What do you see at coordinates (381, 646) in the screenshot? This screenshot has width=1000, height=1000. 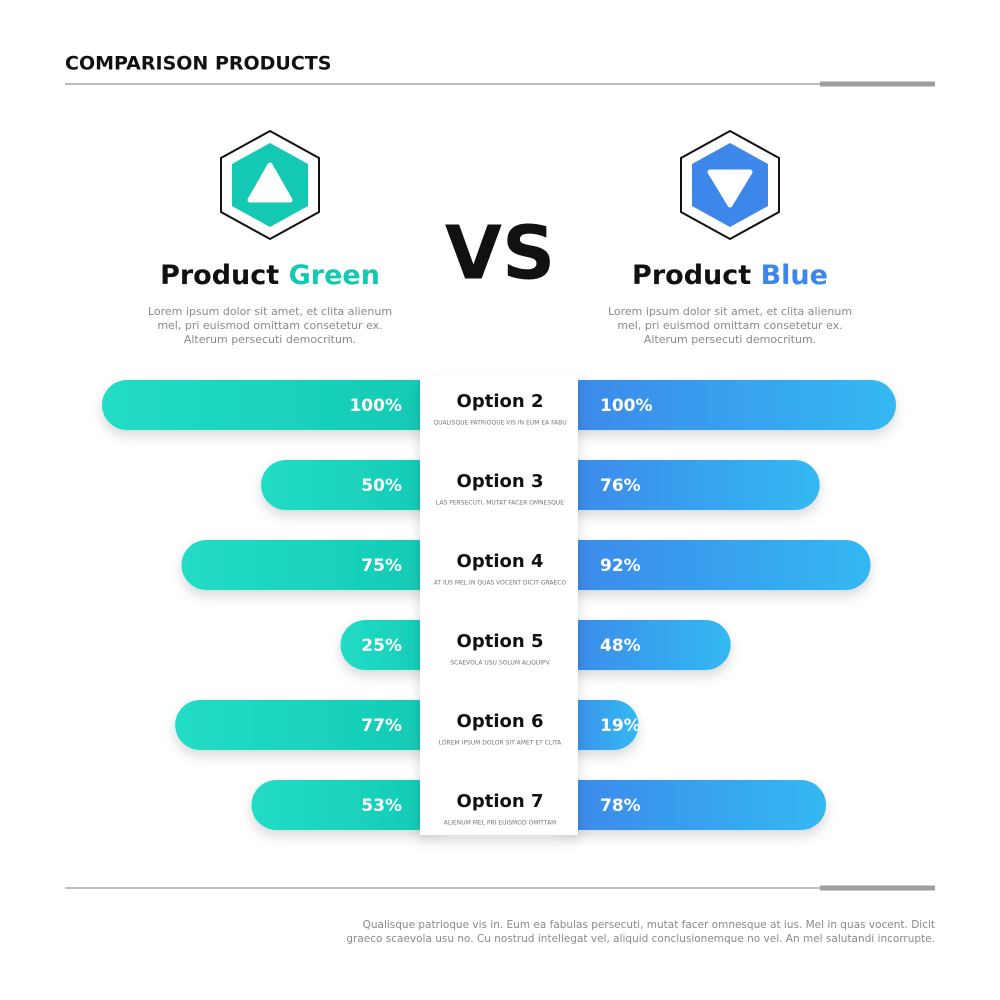 I see `value-label: 25%` at bounding box center [381, 646].